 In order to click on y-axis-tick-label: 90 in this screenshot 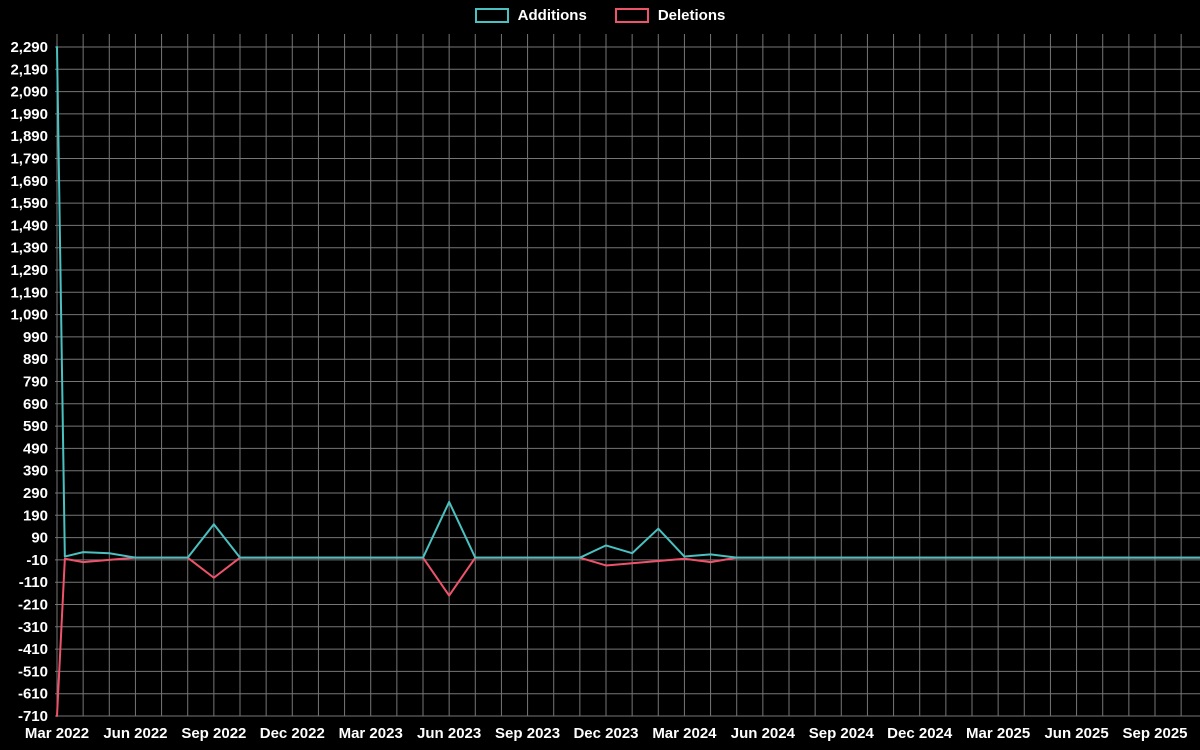, I will do `click(39, 538)`.